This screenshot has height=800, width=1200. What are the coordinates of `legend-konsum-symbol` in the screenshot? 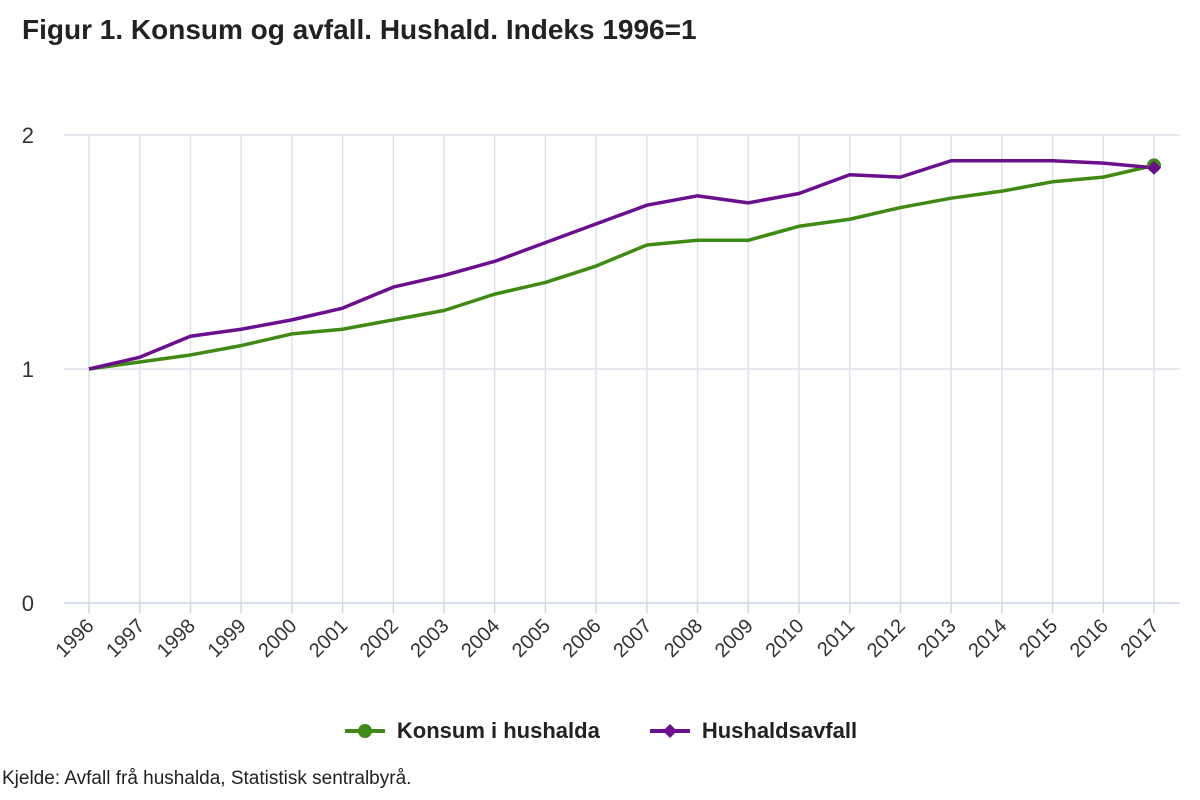 It's located at (364, 731).